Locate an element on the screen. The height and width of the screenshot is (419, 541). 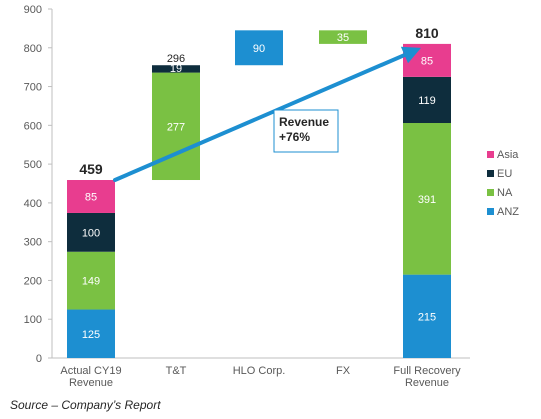
annotation-box is located at coordinates (306, 131).